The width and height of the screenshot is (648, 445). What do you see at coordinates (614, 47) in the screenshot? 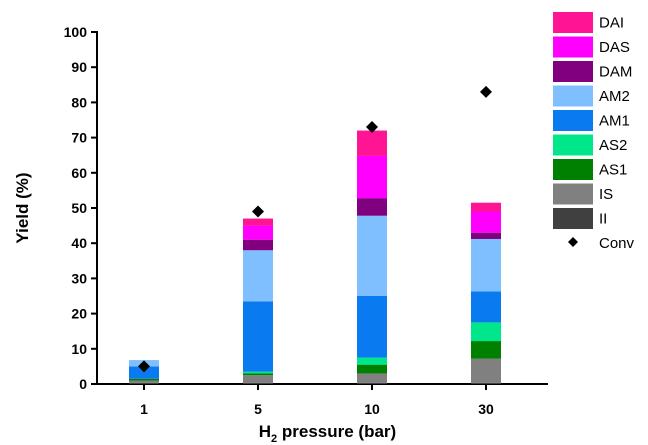
I see `legend-label-das: DAS` at bounding box center [614, 47].